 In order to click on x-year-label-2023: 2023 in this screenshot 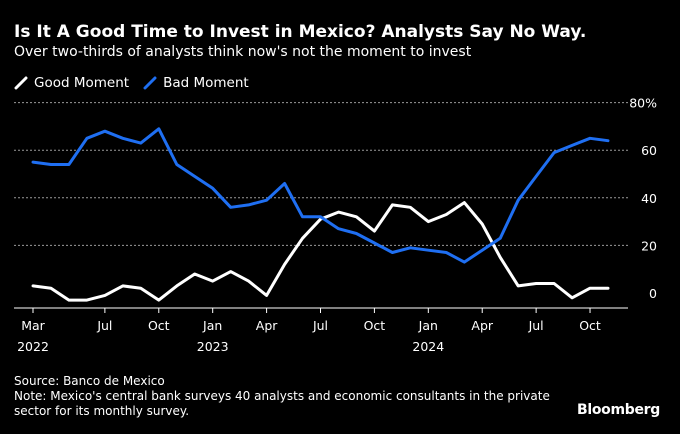, I will do `click(213, 346)`.